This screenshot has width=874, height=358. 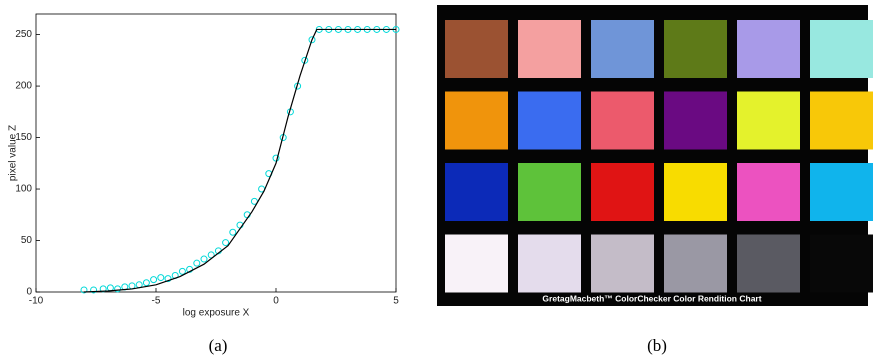 What do you see at coordinates (23, 34) in the screenshot?
I see `y-tick-label: 250` at bounding box center [23, 34].